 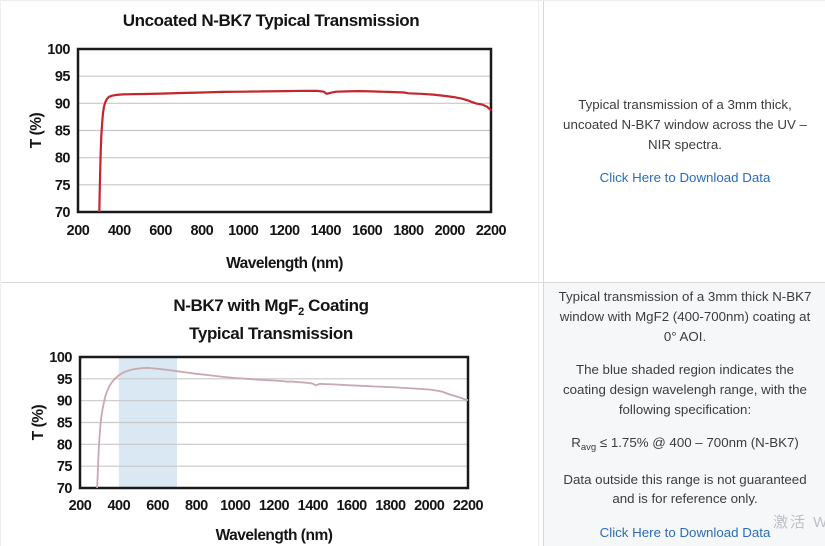 What do you see at coordinates (588, 448) in the screenshot?
I see `avg-subscript: avg` at bounding box center [588, 448].